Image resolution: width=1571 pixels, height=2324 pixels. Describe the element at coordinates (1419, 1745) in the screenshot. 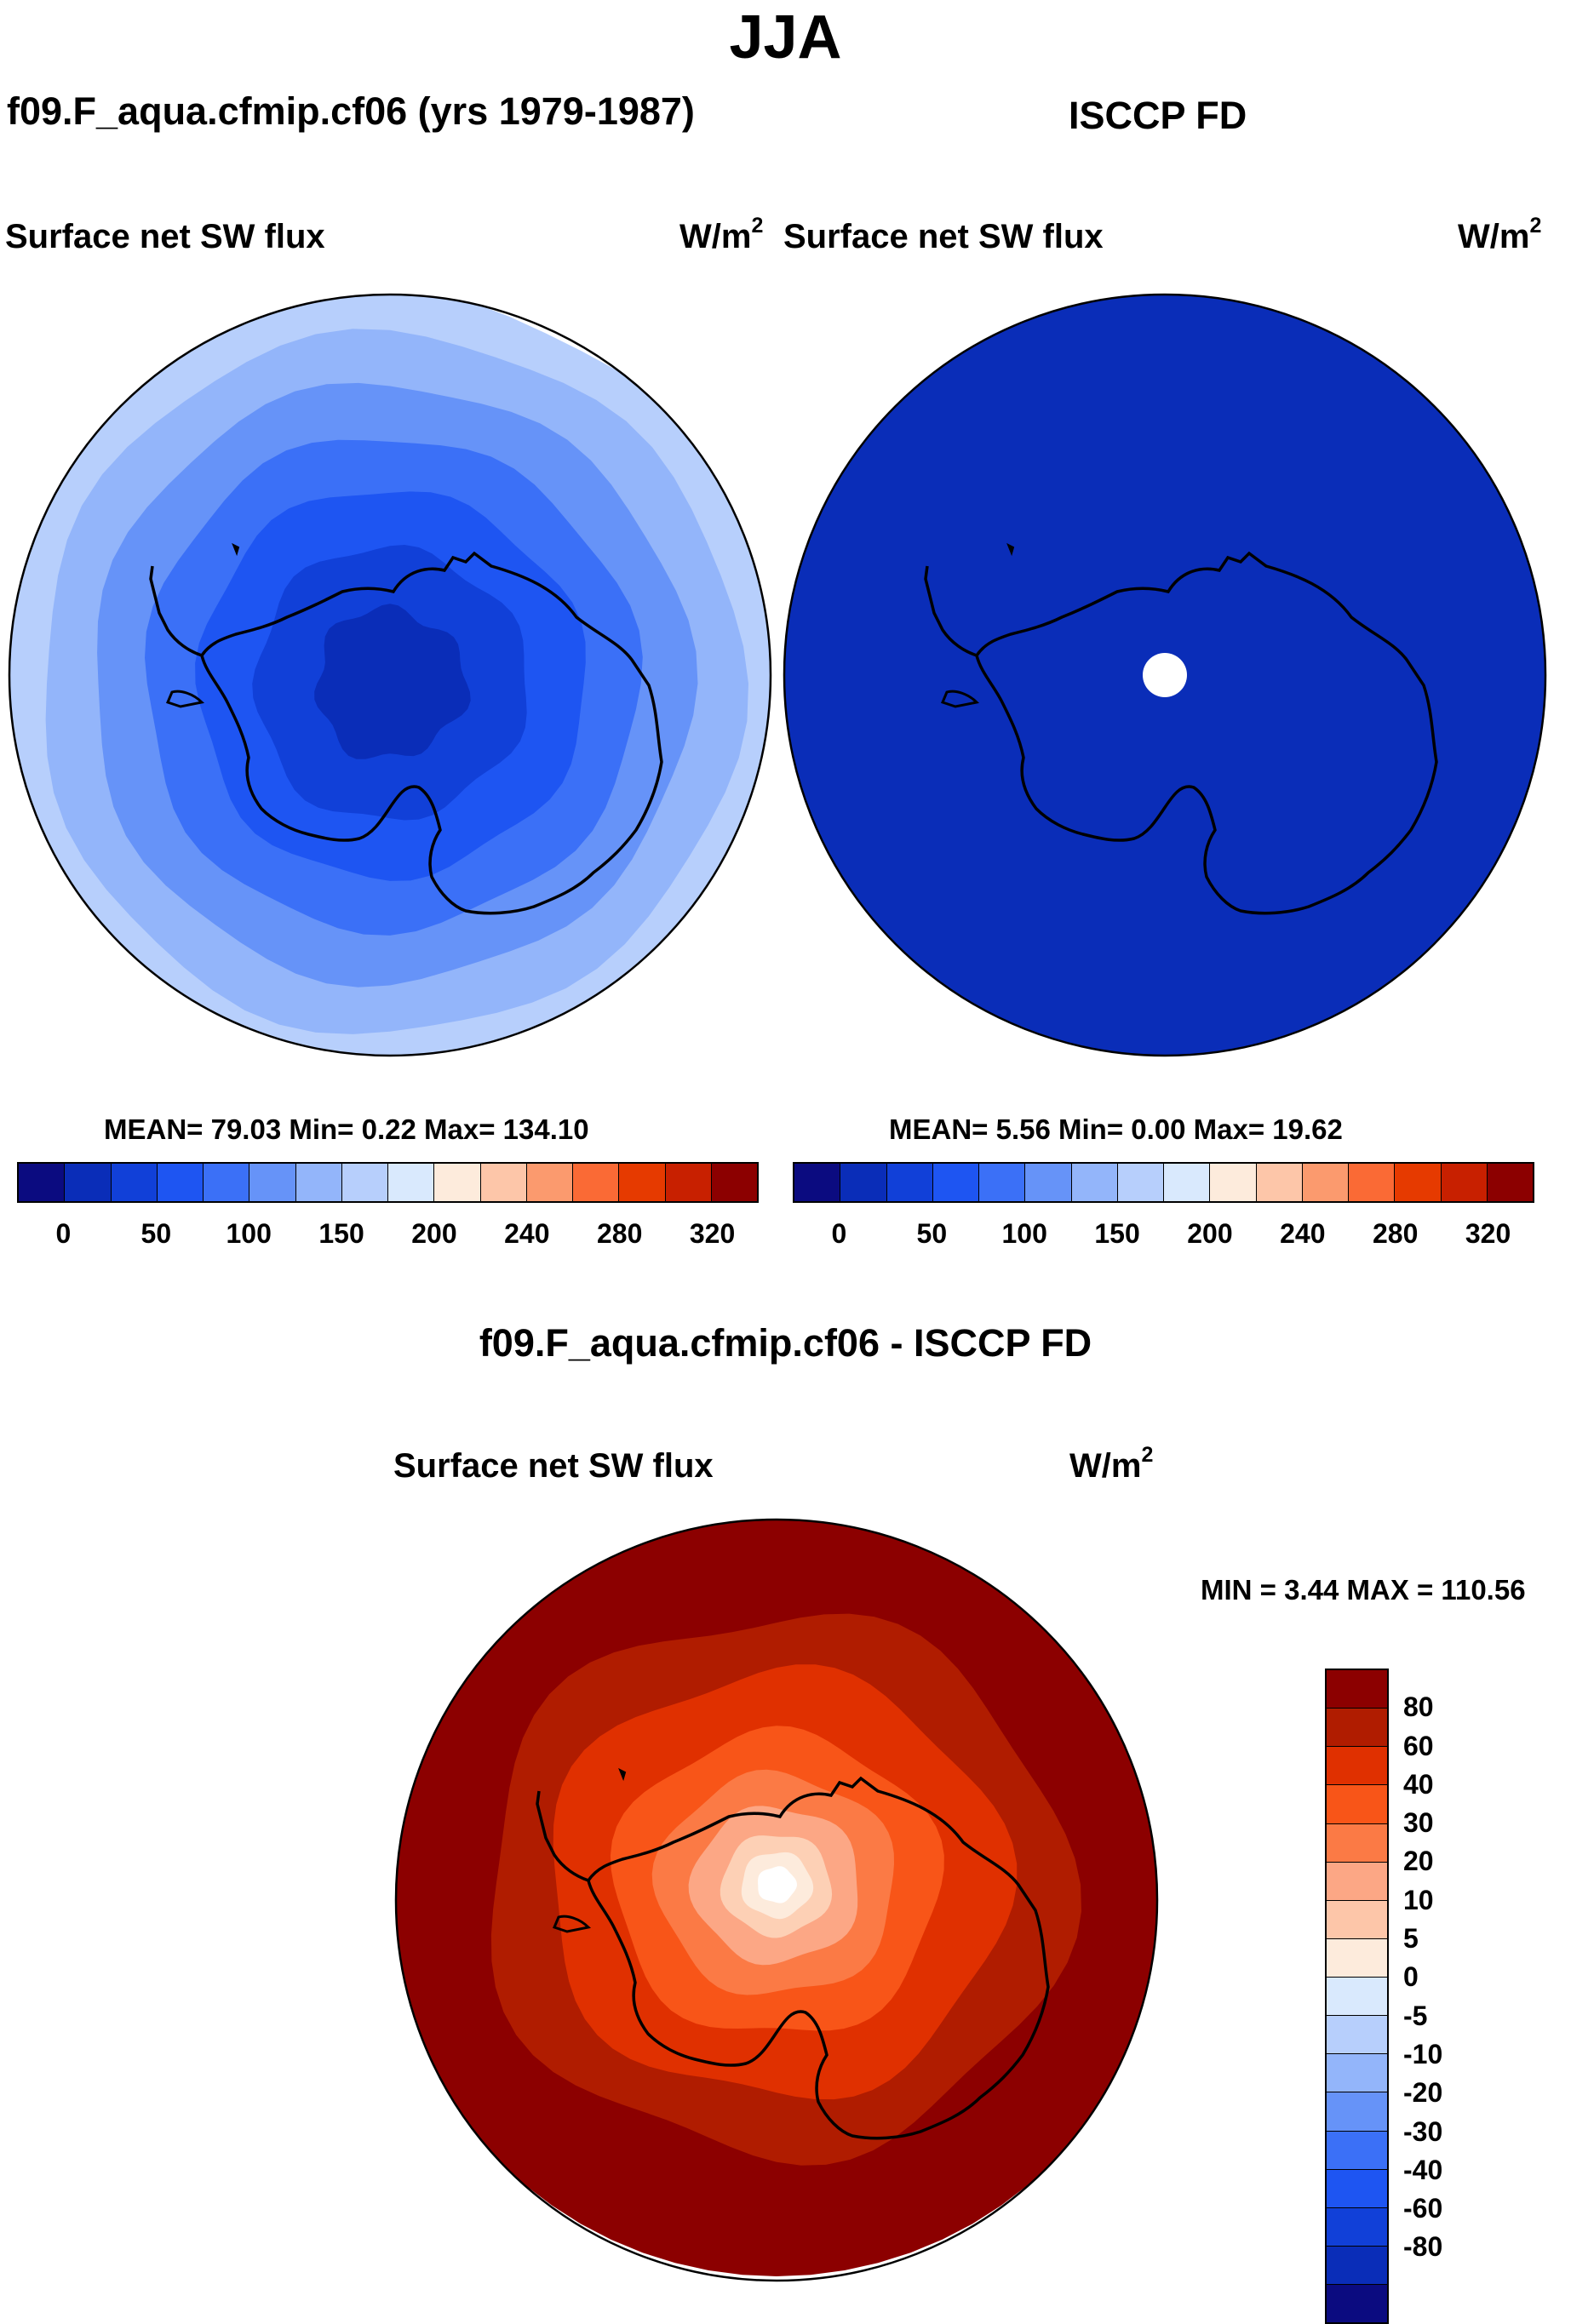

I see `colorbar-tick-label: 60` at that location.